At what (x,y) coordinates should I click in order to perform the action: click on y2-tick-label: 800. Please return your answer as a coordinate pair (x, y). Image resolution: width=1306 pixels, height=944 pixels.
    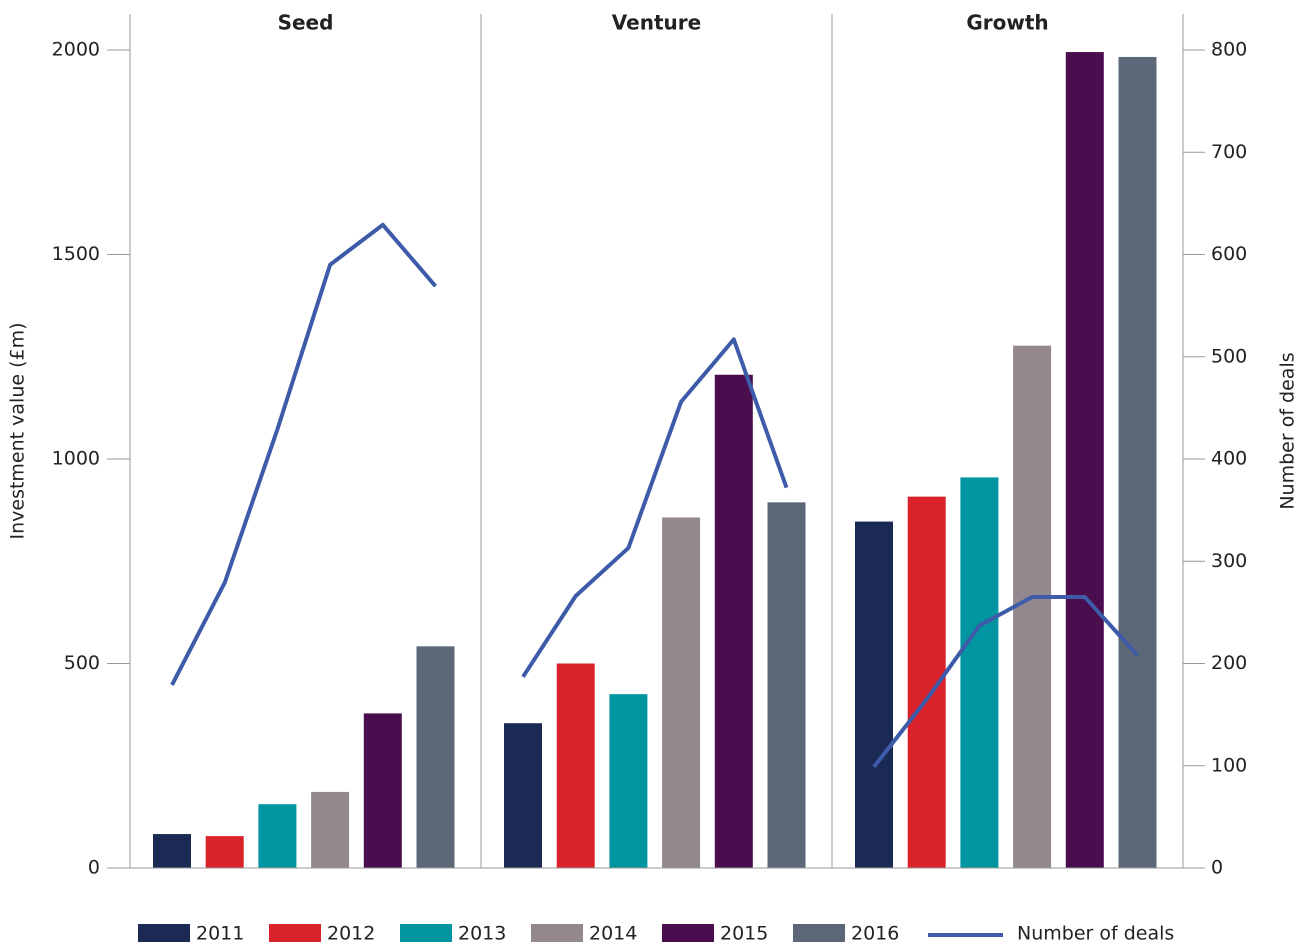
    Looking at the image, I should click on (1229, 50).